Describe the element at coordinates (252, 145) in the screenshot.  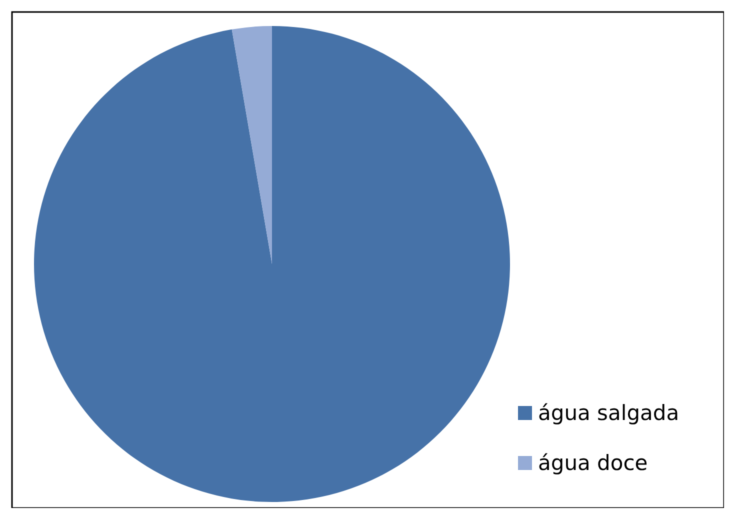
I see `pie-slice` at that location.